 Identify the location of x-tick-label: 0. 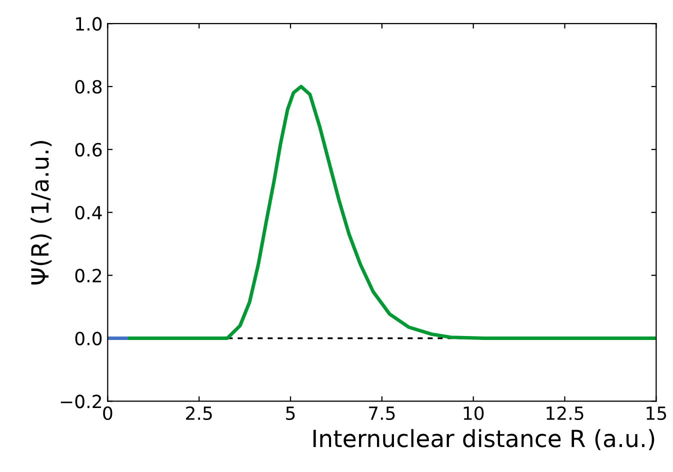
(107, 413).